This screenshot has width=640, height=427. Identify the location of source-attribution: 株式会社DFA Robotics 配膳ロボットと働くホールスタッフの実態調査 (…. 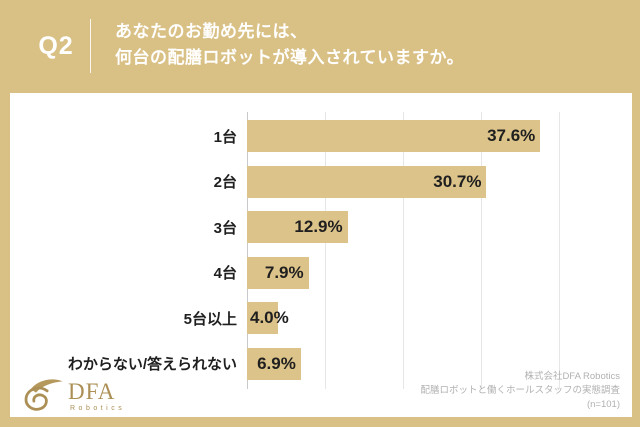
(520, 391).